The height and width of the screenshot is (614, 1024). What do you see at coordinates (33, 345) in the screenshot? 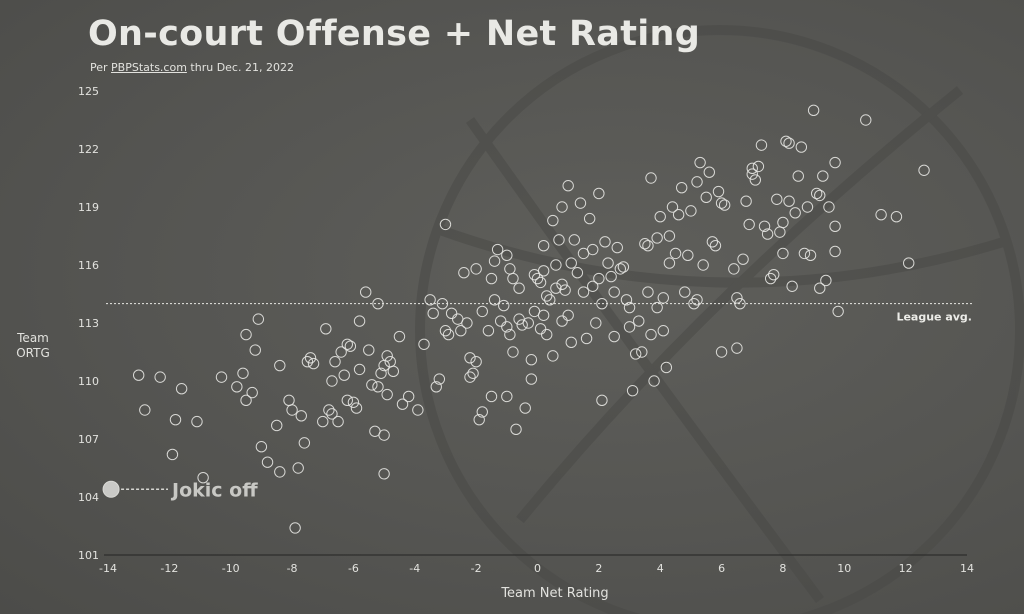
I see `y-axis-label-text: Team ORTG` at bounding box center [33, 345].